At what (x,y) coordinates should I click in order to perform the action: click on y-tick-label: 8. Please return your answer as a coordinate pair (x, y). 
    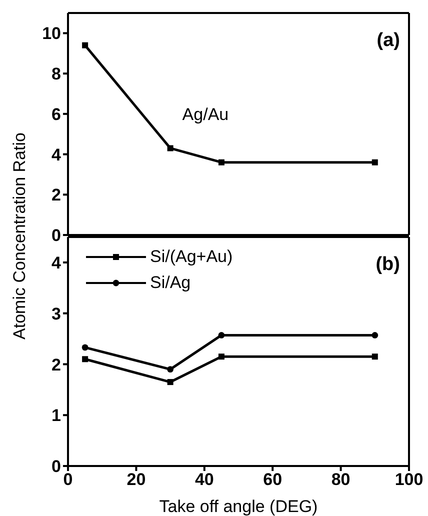
    Looking at the image, I should click on (56, 74).